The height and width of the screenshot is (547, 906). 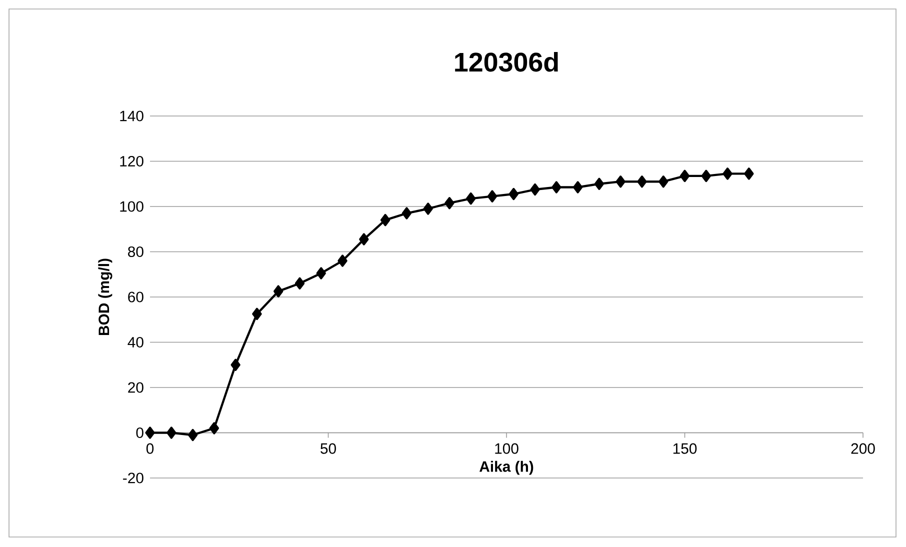 I want to click on y-tick-label: 20, so click(x=136, y=387).